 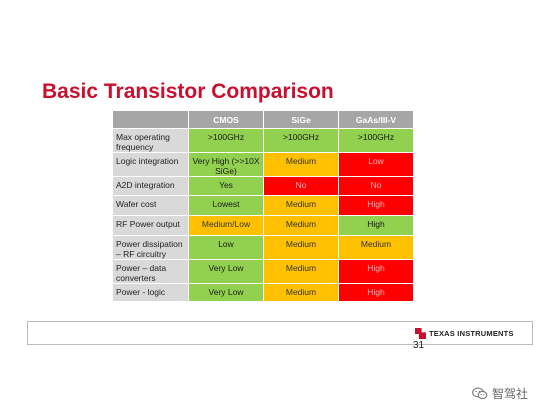 I want to click on header-corner-cell, so click(x=150, y=119).